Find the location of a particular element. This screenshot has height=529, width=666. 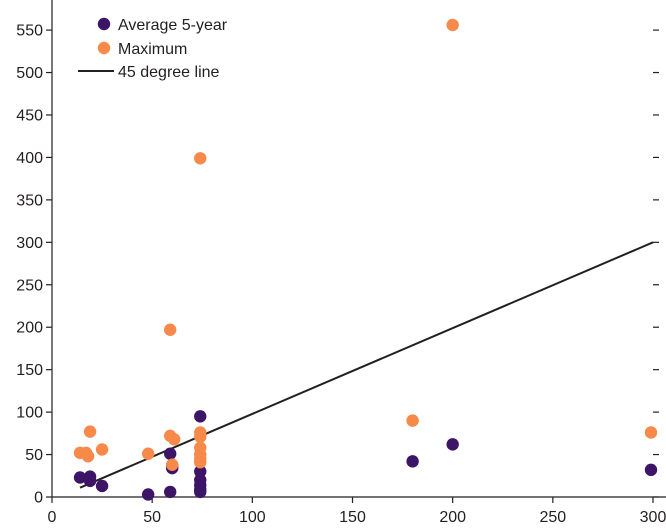

legend-label: Average 5-year is located at coordinates (173, 25).